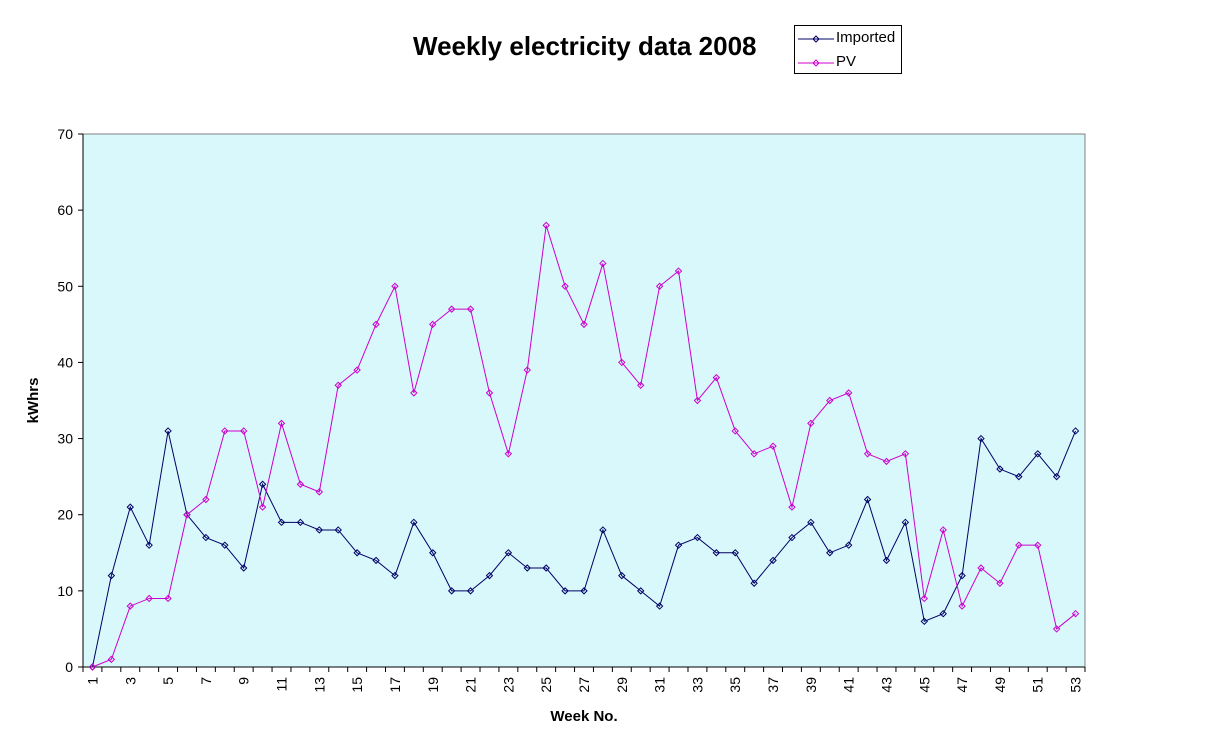 The image size is (1221, 750). What do you see at coordinates (924, 685) in the screenshot?
I see `x-tick-label: 45` at bounding box center [924, 685].